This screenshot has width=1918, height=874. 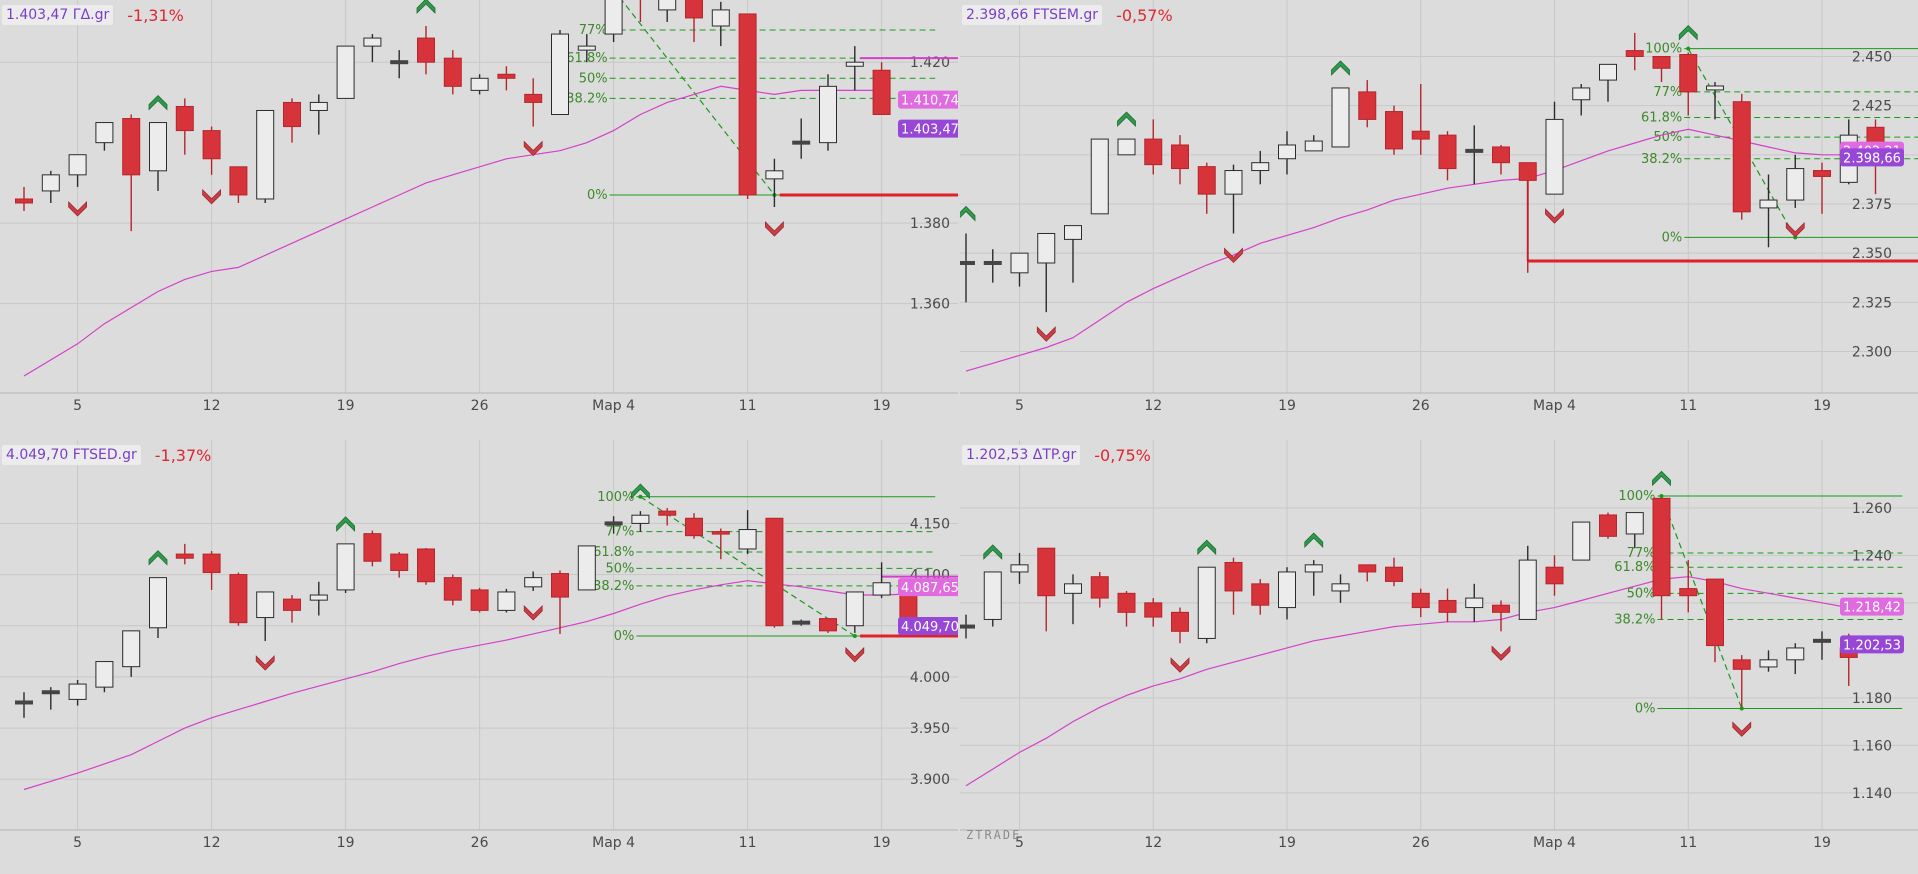 What do you see at coordinates (613, 843) in the screenshot?
I see `x-tick-label: Мар 4` at bounding box center [613, 843].